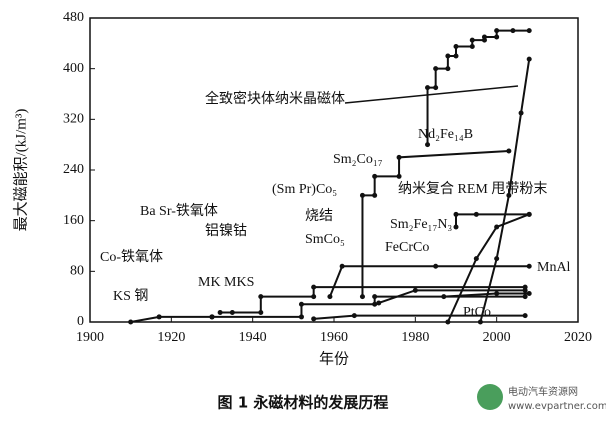 Image resolution: width=606 pixels, height=425 pixels. What do you see at coordinates (415, 337) in the screenshot?
I see `x-tick-label: 1980` at bounding box center [415, 337].